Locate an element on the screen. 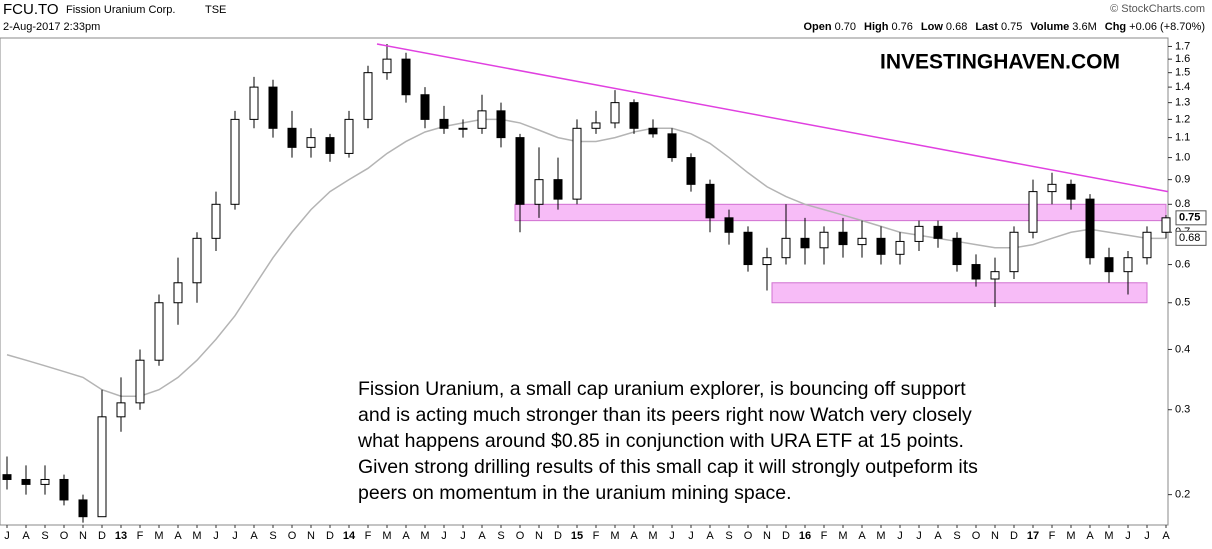 This screenshot has width=1212, height=549. source: © StockCharts.com is located at coordinates (1157, 9).